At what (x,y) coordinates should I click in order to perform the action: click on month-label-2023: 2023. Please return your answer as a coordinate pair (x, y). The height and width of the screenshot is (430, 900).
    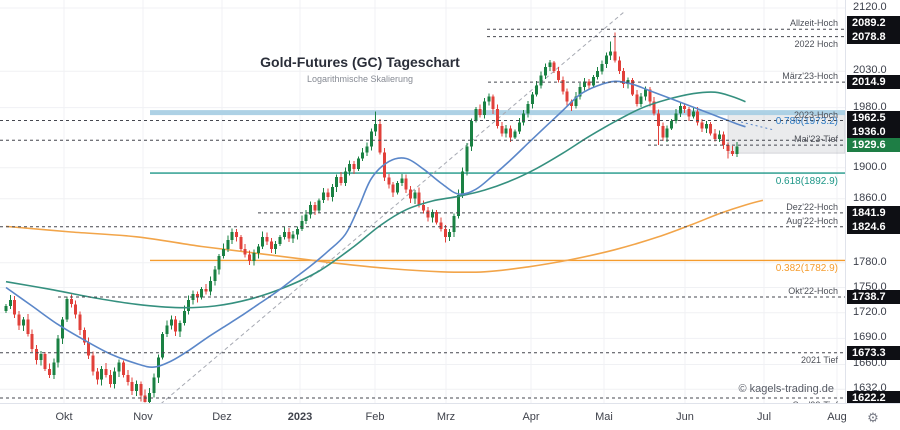
    Looking at the image, I should click on (300, 417).